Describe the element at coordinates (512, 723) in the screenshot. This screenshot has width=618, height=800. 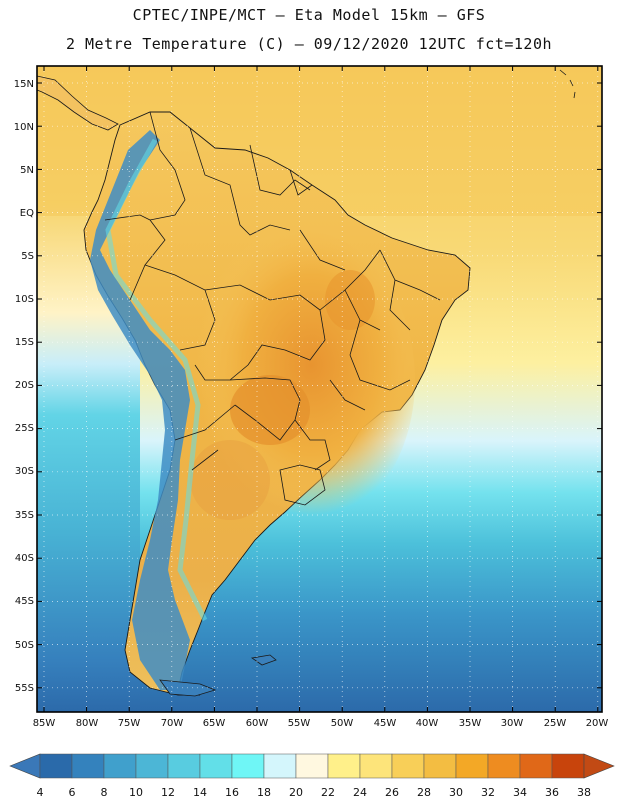
I see `lon-label: 30W` at that location.